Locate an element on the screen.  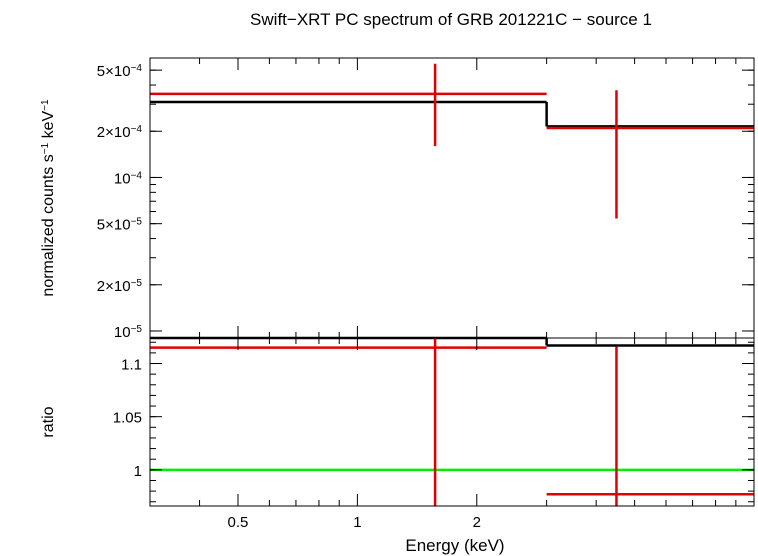
top-y-tick-label-4: 2×10⁻⁵ is located at coordinates (120, 286).